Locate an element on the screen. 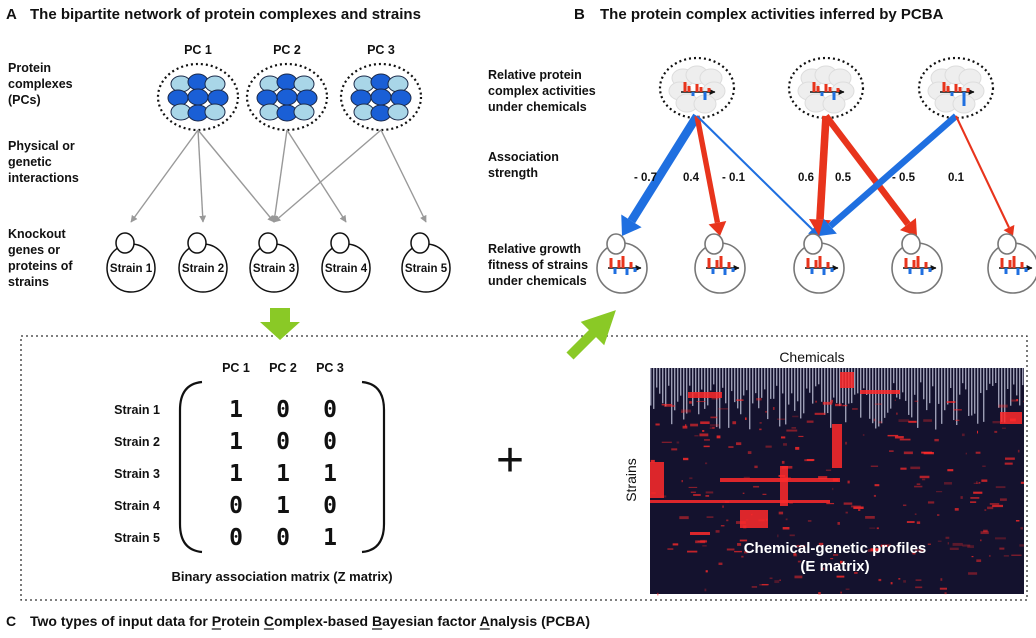  weight-label-2: 0.4 is located at coordinates (691, 178).